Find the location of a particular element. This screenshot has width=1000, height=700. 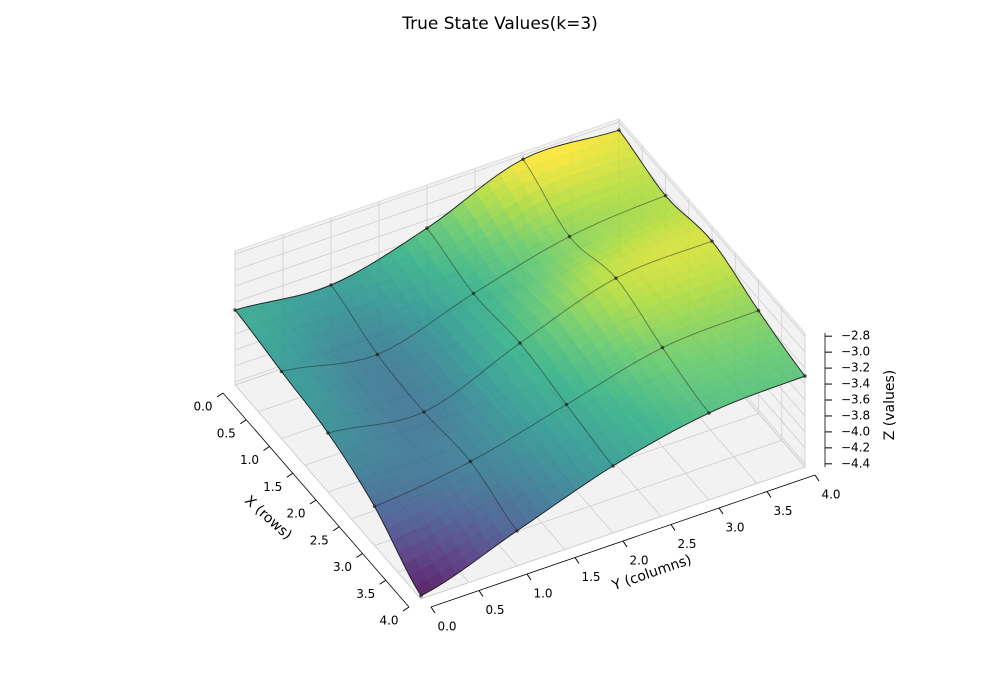

z-tick-label: −3.4 is located at coordinates (855, 384).